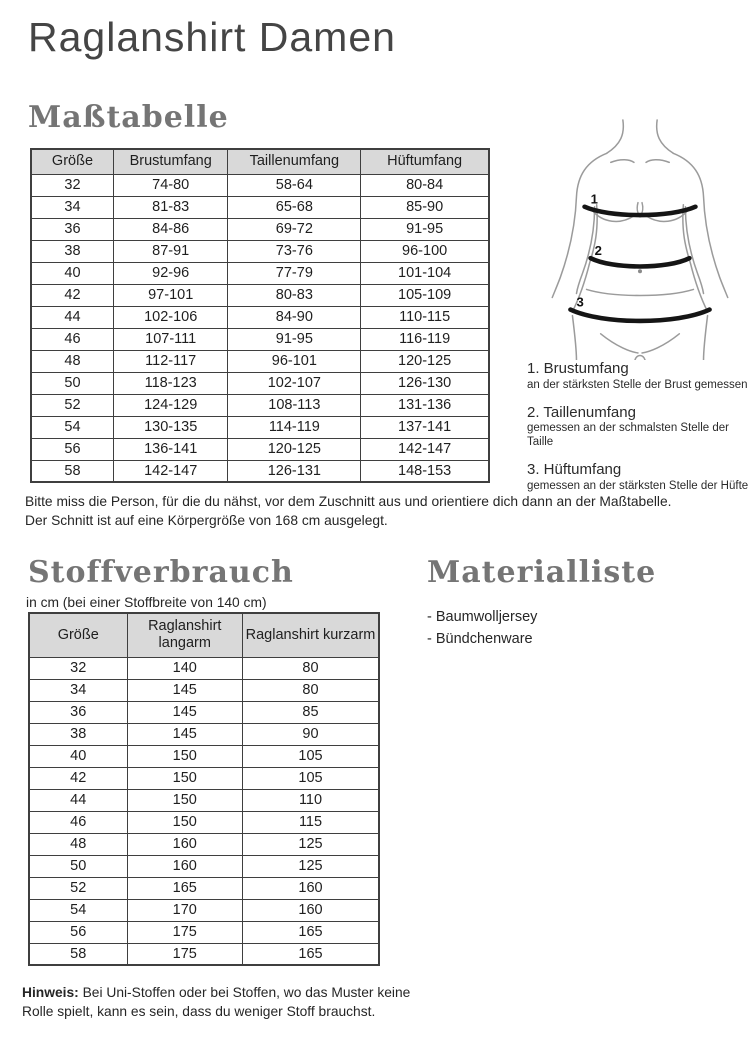  What do you see at coordinates (294, 229) in the screenshot?
I see `table-cell: 69-72` at bounding box center [294, 229].